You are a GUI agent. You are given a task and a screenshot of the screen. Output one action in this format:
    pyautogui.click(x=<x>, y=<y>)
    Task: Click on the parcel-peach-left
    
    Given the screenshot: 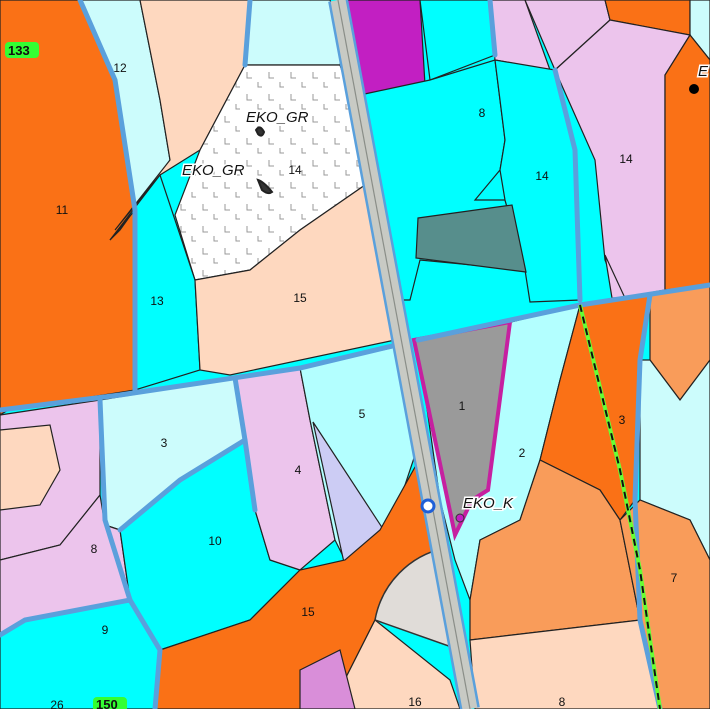 What is the action you would take?
    pyautogui.click(x=30, y=467)
    